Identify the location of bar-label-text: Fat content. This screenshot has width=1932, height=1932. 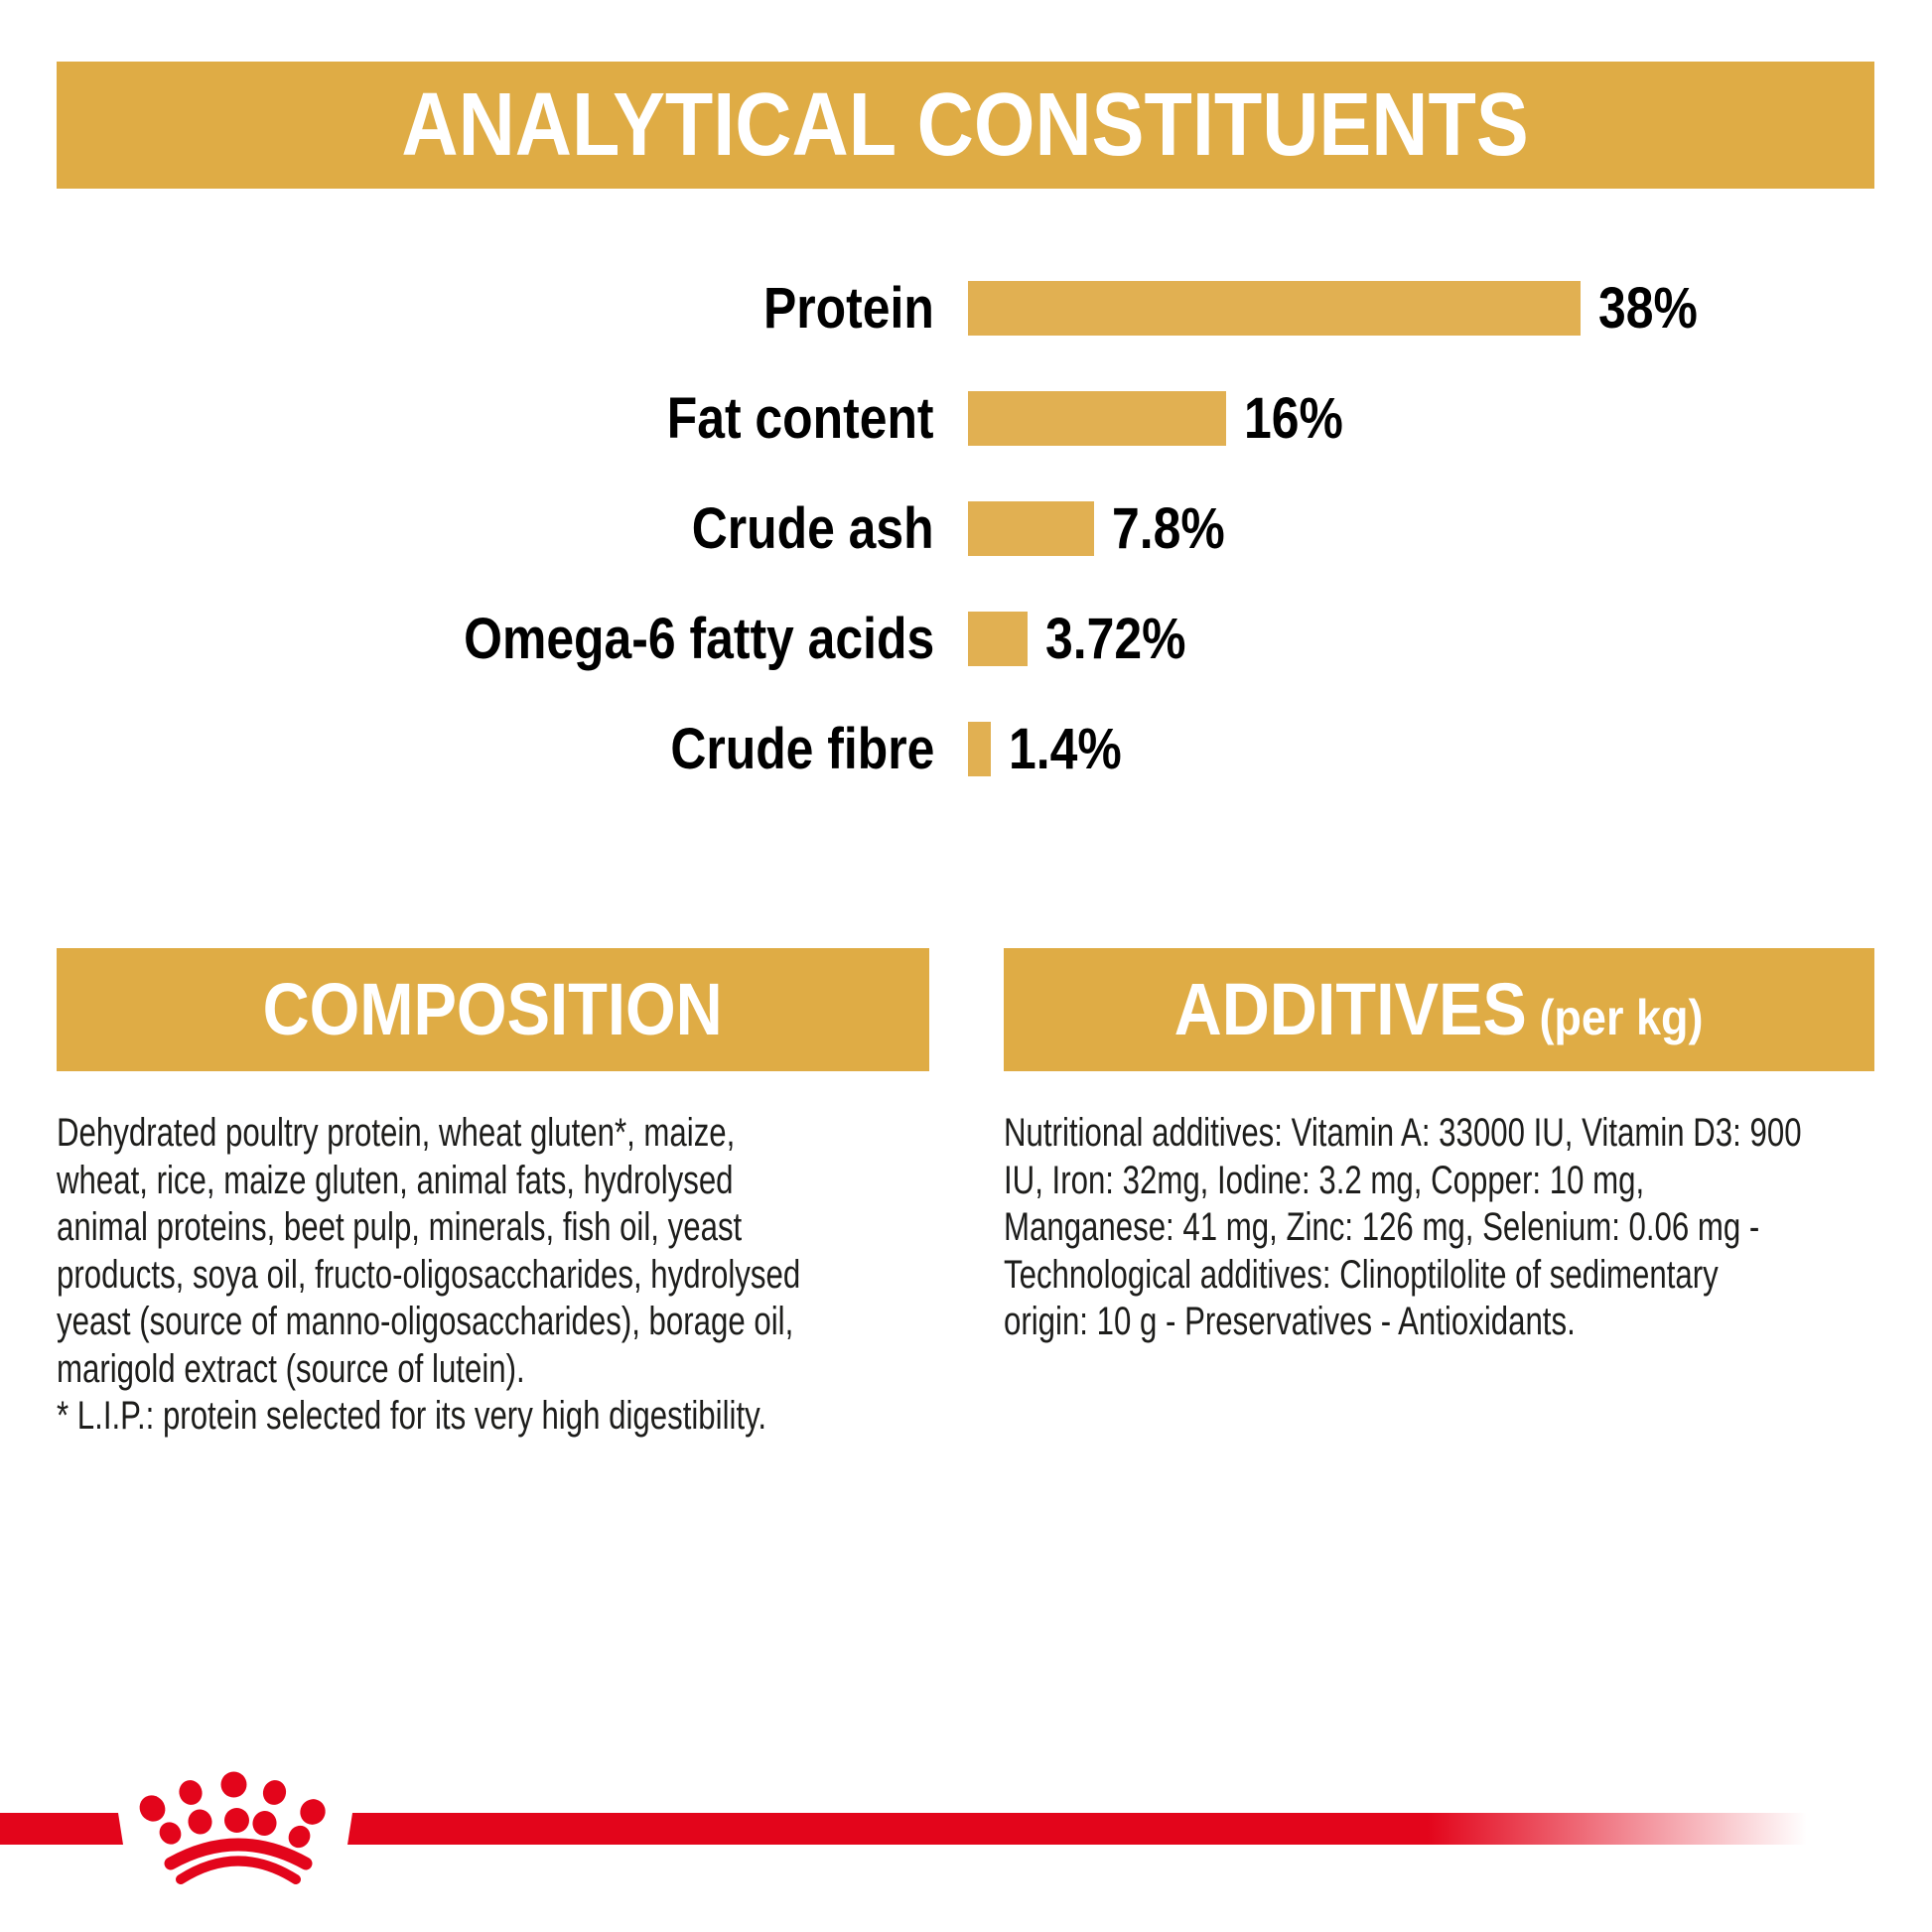
(801, 418).